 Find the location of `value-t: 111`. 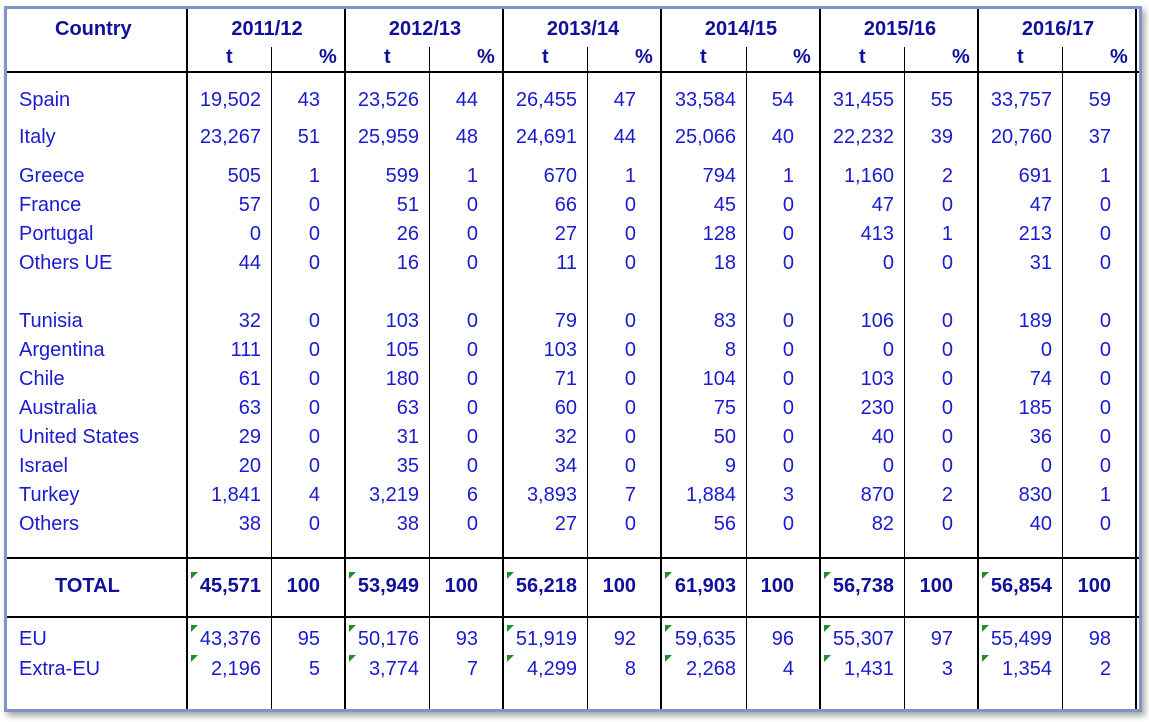

value-t: 111 is located at coordinates (245, 350).